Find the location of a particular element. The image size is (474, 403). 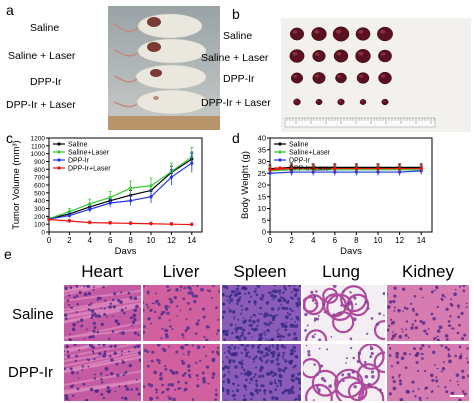

panel-letter-e: e is located at coordinates (8, 254).